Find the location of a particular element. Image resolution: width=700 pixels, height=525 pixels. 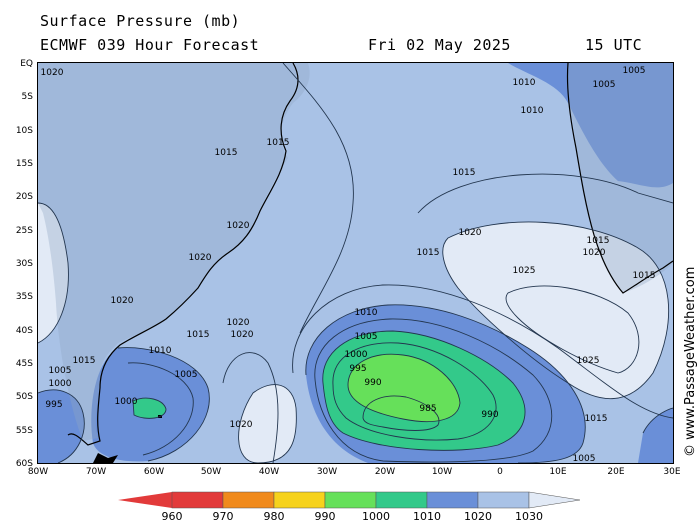

legend-swatch-960-left is located at coordinates (145, 500).